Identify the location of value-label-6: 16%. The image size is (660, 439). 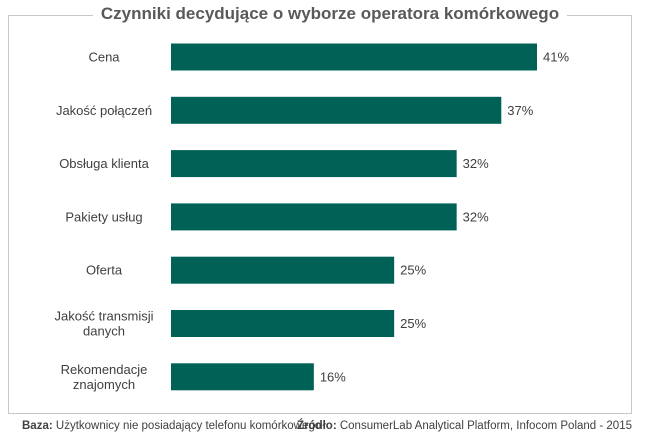
(333, 376).